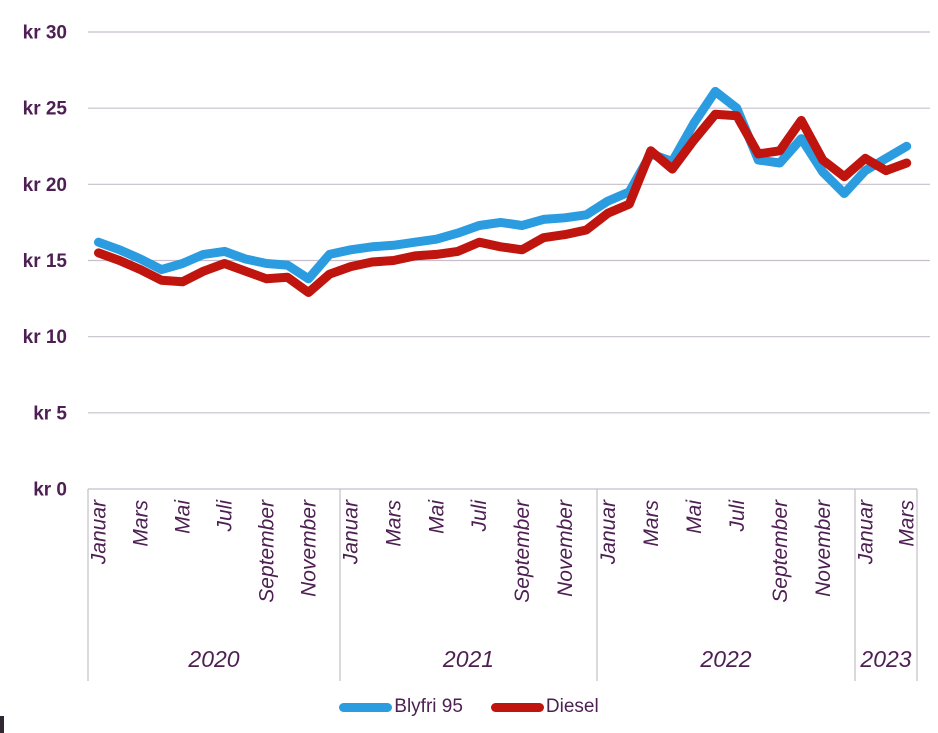  Describe the element at coordinates (45, 185) in the screenshot. I see `y-axis-tick-label: kr 20` at that location.